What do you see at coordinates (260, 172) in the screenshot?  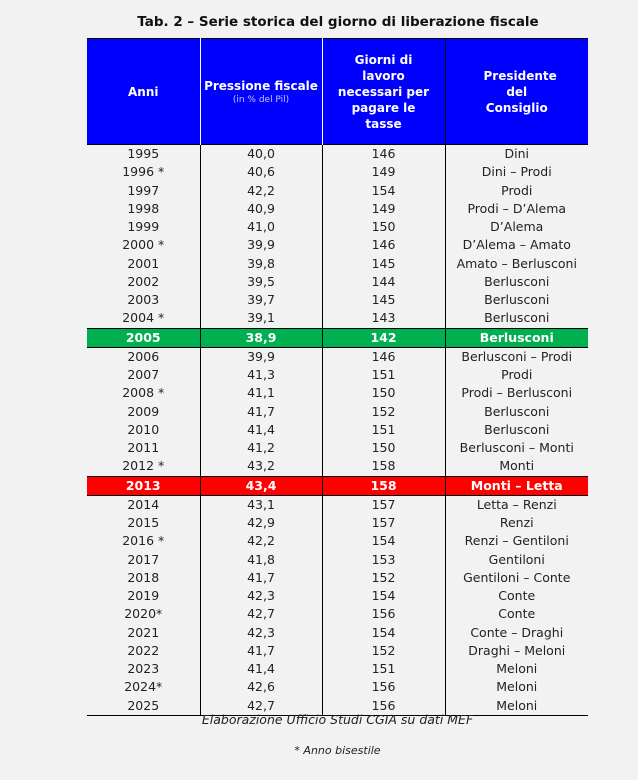 I see `cell-pressione: 40,6` at bounding box center [260, 172].